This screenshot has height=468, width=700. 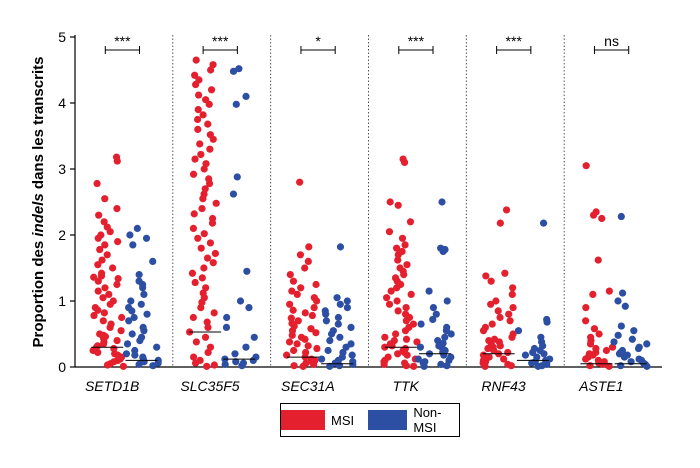 What do you see at coordinates (62, 367) in the screenshot?
I see `y-tick-label: 0` at bounding box center [62, 367].